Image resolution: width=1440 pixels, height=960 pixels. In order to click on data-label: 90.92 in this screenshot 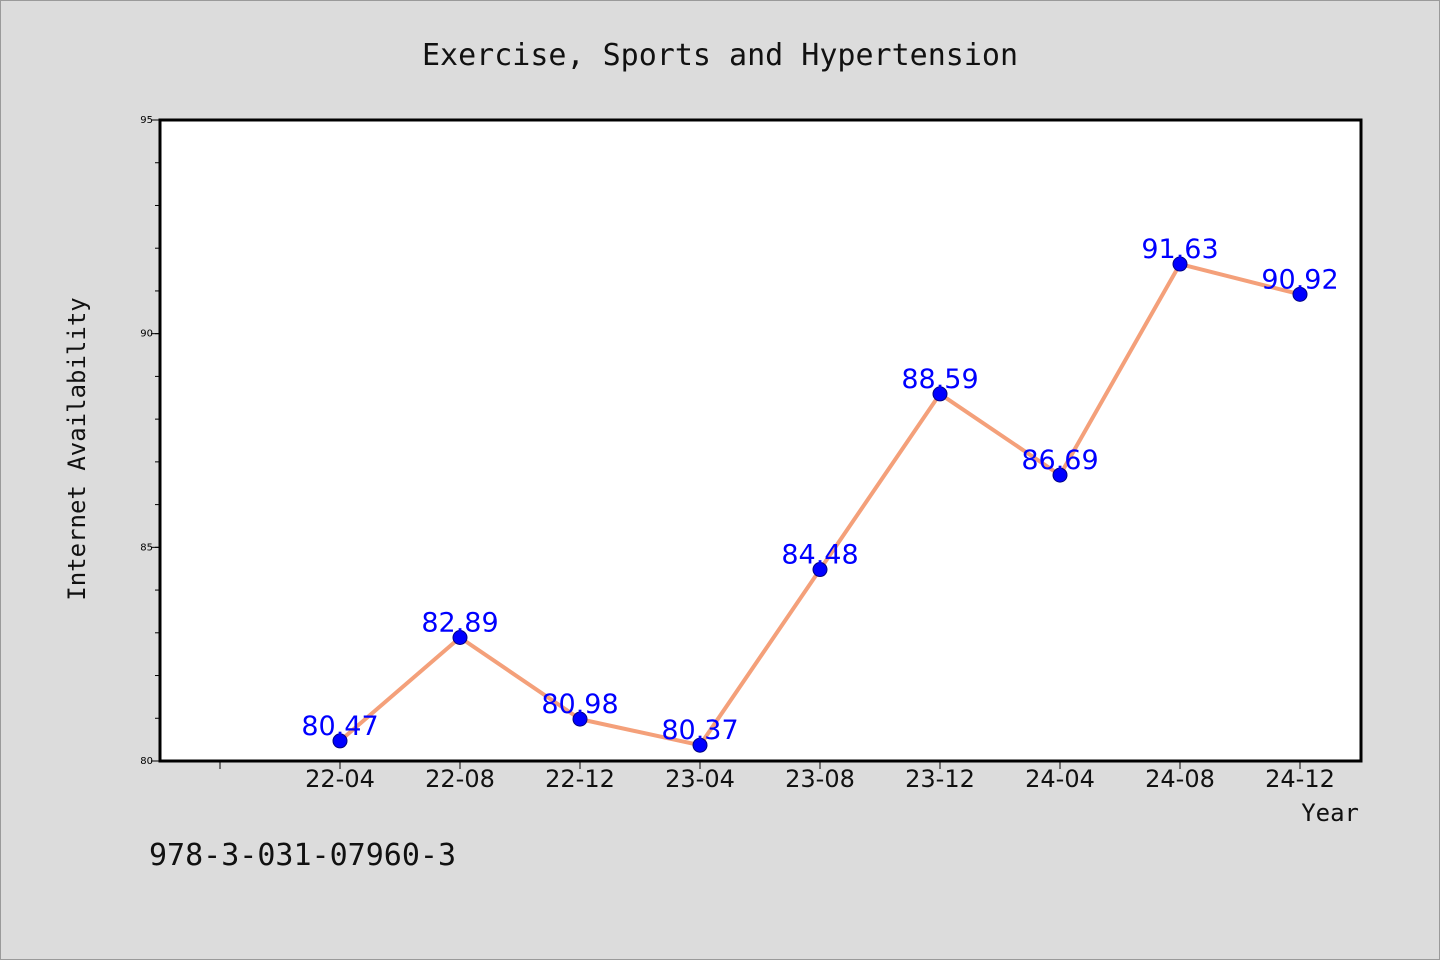, I will do `click(1299, 279)`.